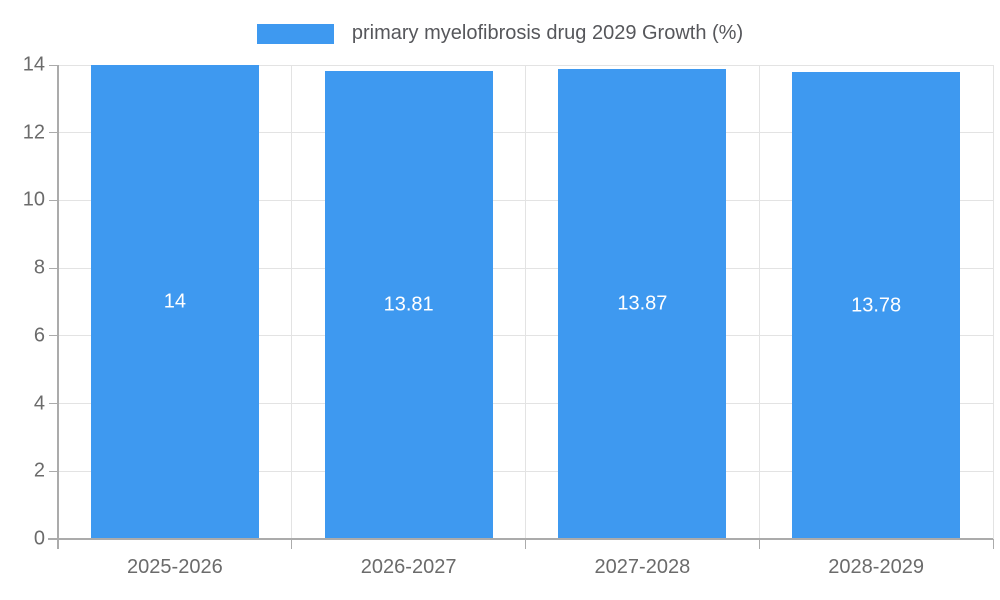 The width and height of the screenshot is (1000, 600). What do you see at coordinates (642, 567) in the screenshot?
I see `x-axis-label: 2027-2028` at bounding box center [642, 567].